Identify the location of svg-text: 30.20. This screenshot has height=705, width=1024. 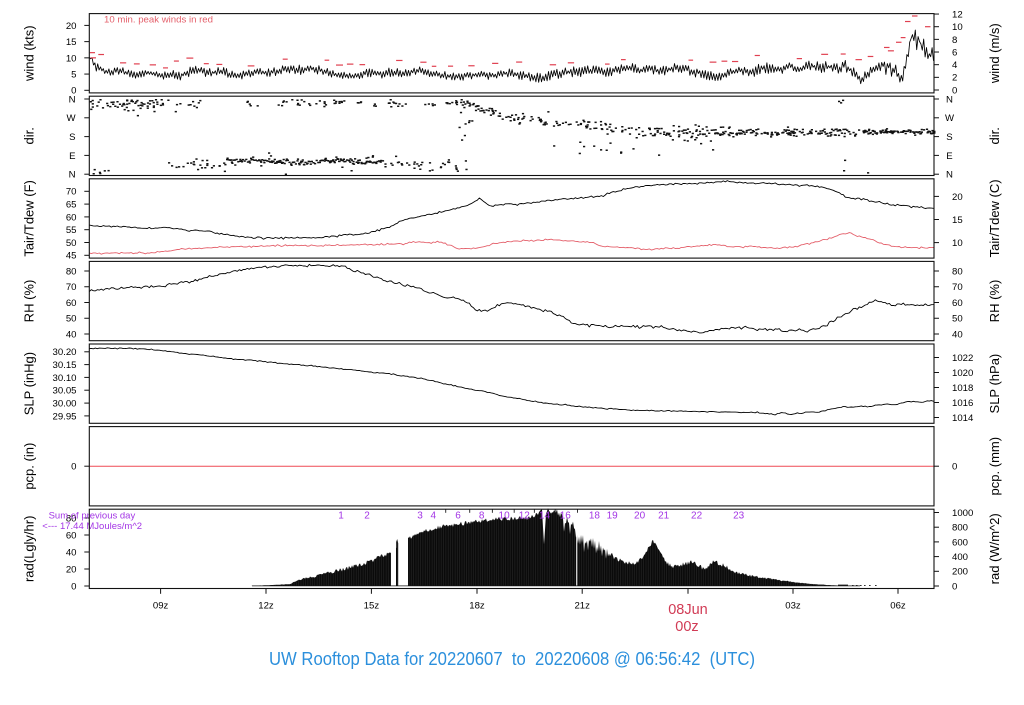
(64, 352).